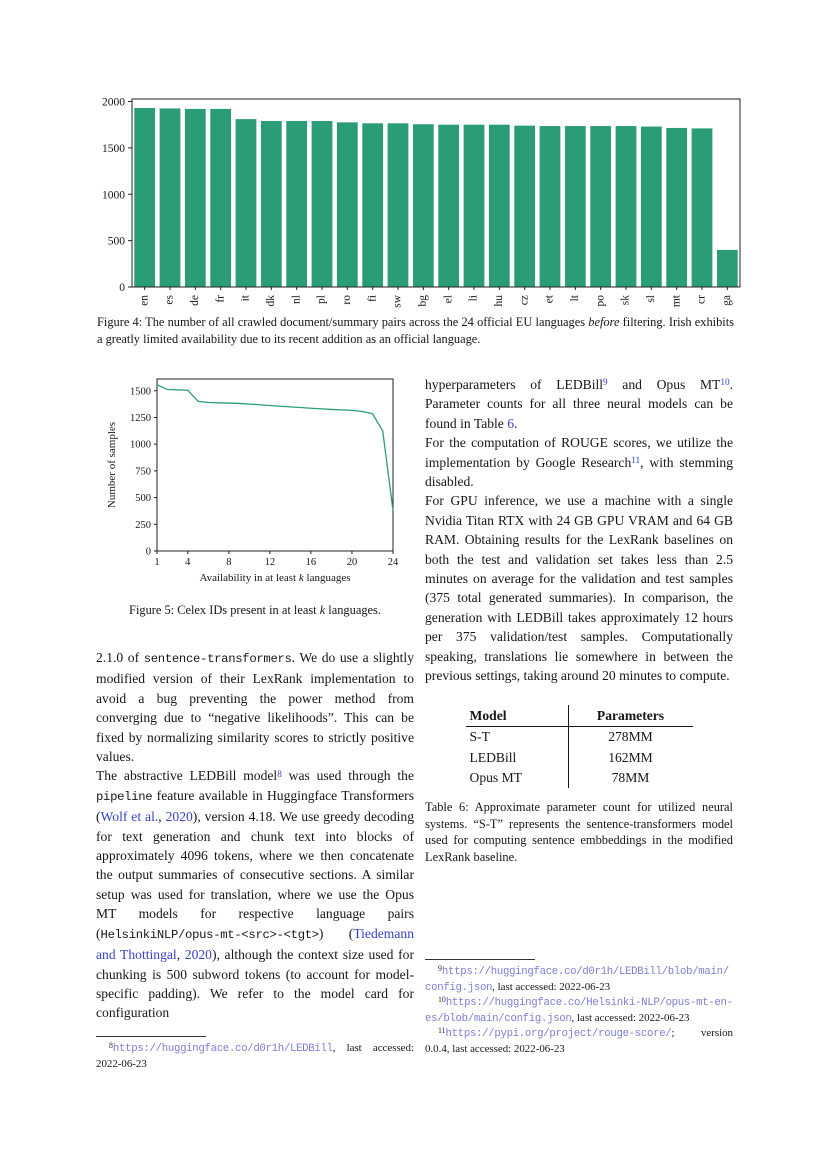 This screenshot has height=1169, width=827. I want to click on footnote-rule, so click(151, 1036).